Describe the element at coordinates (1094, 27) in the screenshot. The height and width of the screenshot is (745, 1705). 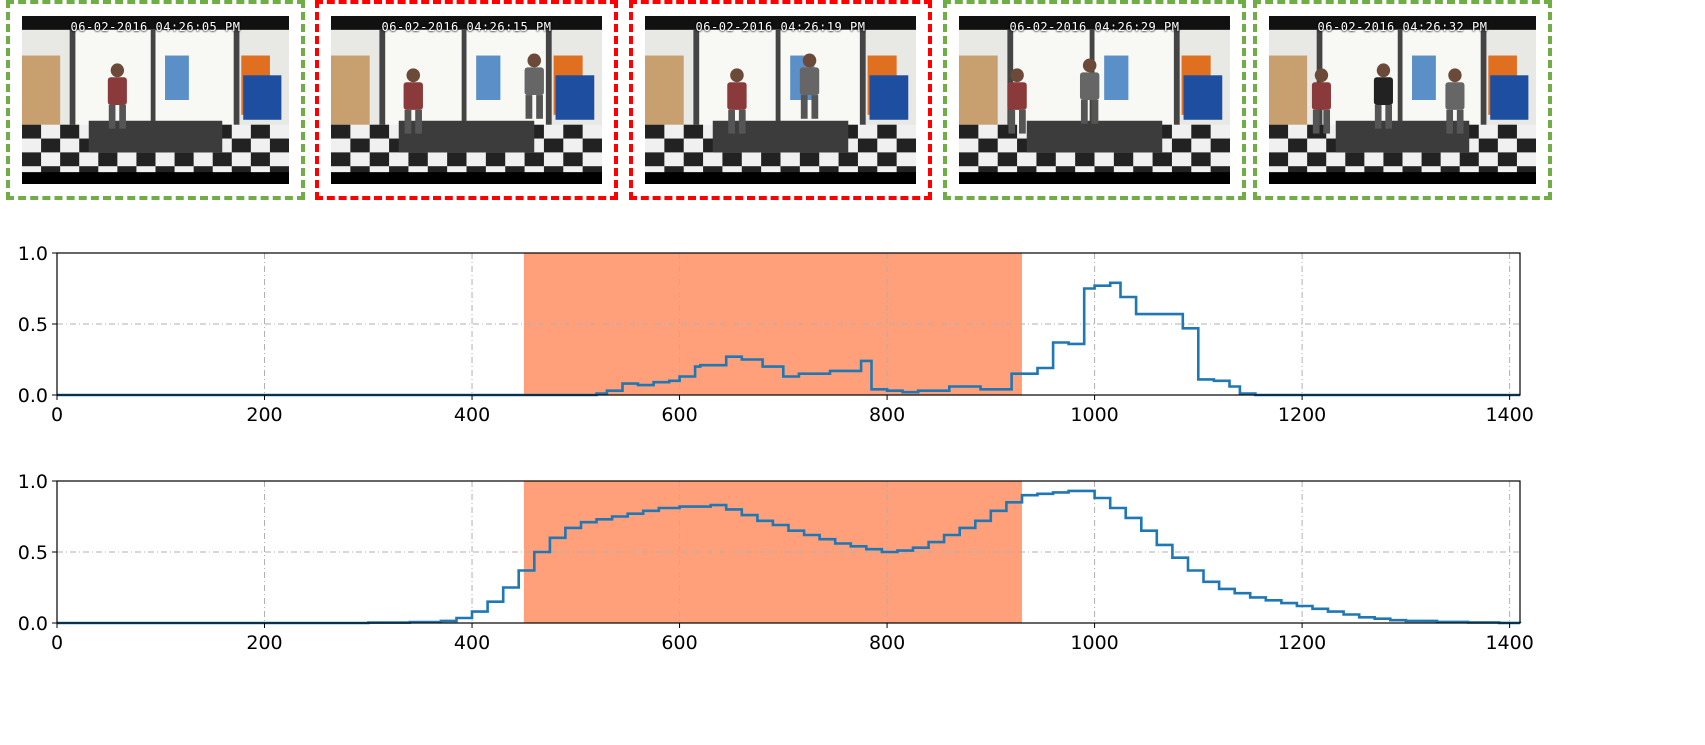
I see `frame-timestamp: 06-02-2016 04:26:29 PM` at that location.